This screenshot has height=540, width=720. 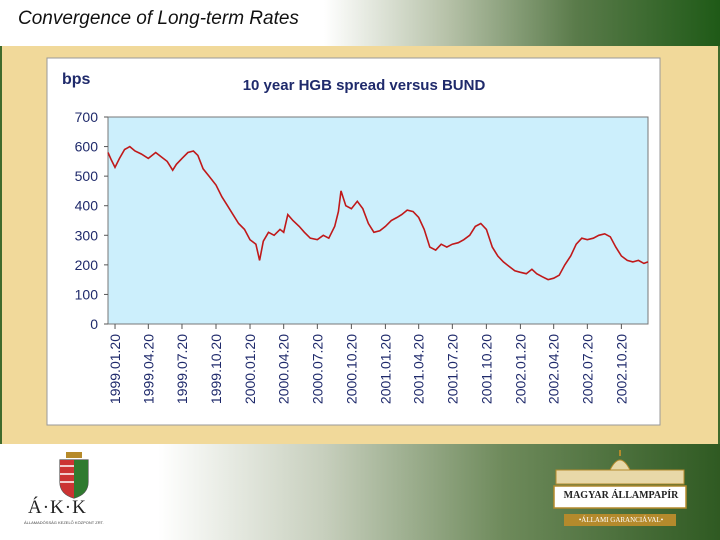 I want to click on x-tick-label: 2000.01.20, so click(x=250, y=369).